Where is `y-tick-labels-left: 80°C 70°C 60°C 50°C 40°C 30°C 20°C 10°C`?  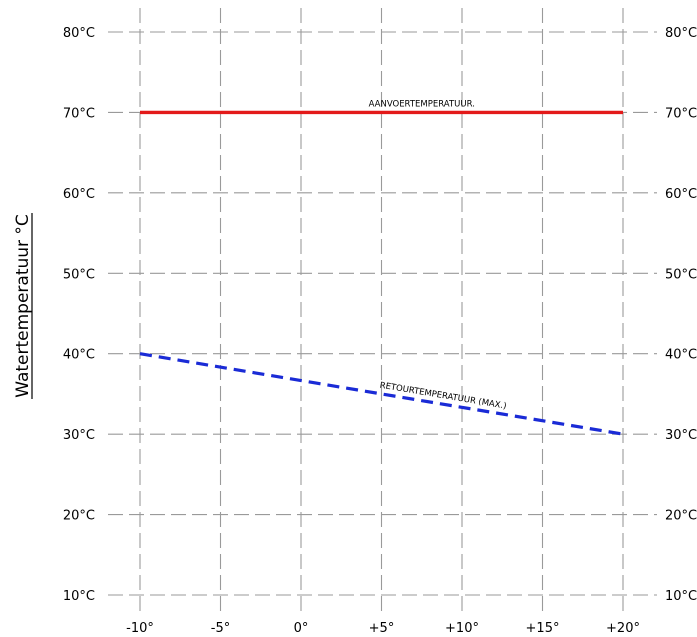
y-tick-labels-left: 80°C 70°C 60°C 50°C 40°C 30°C 20°C 10°C is located at coordinates (79, 315).